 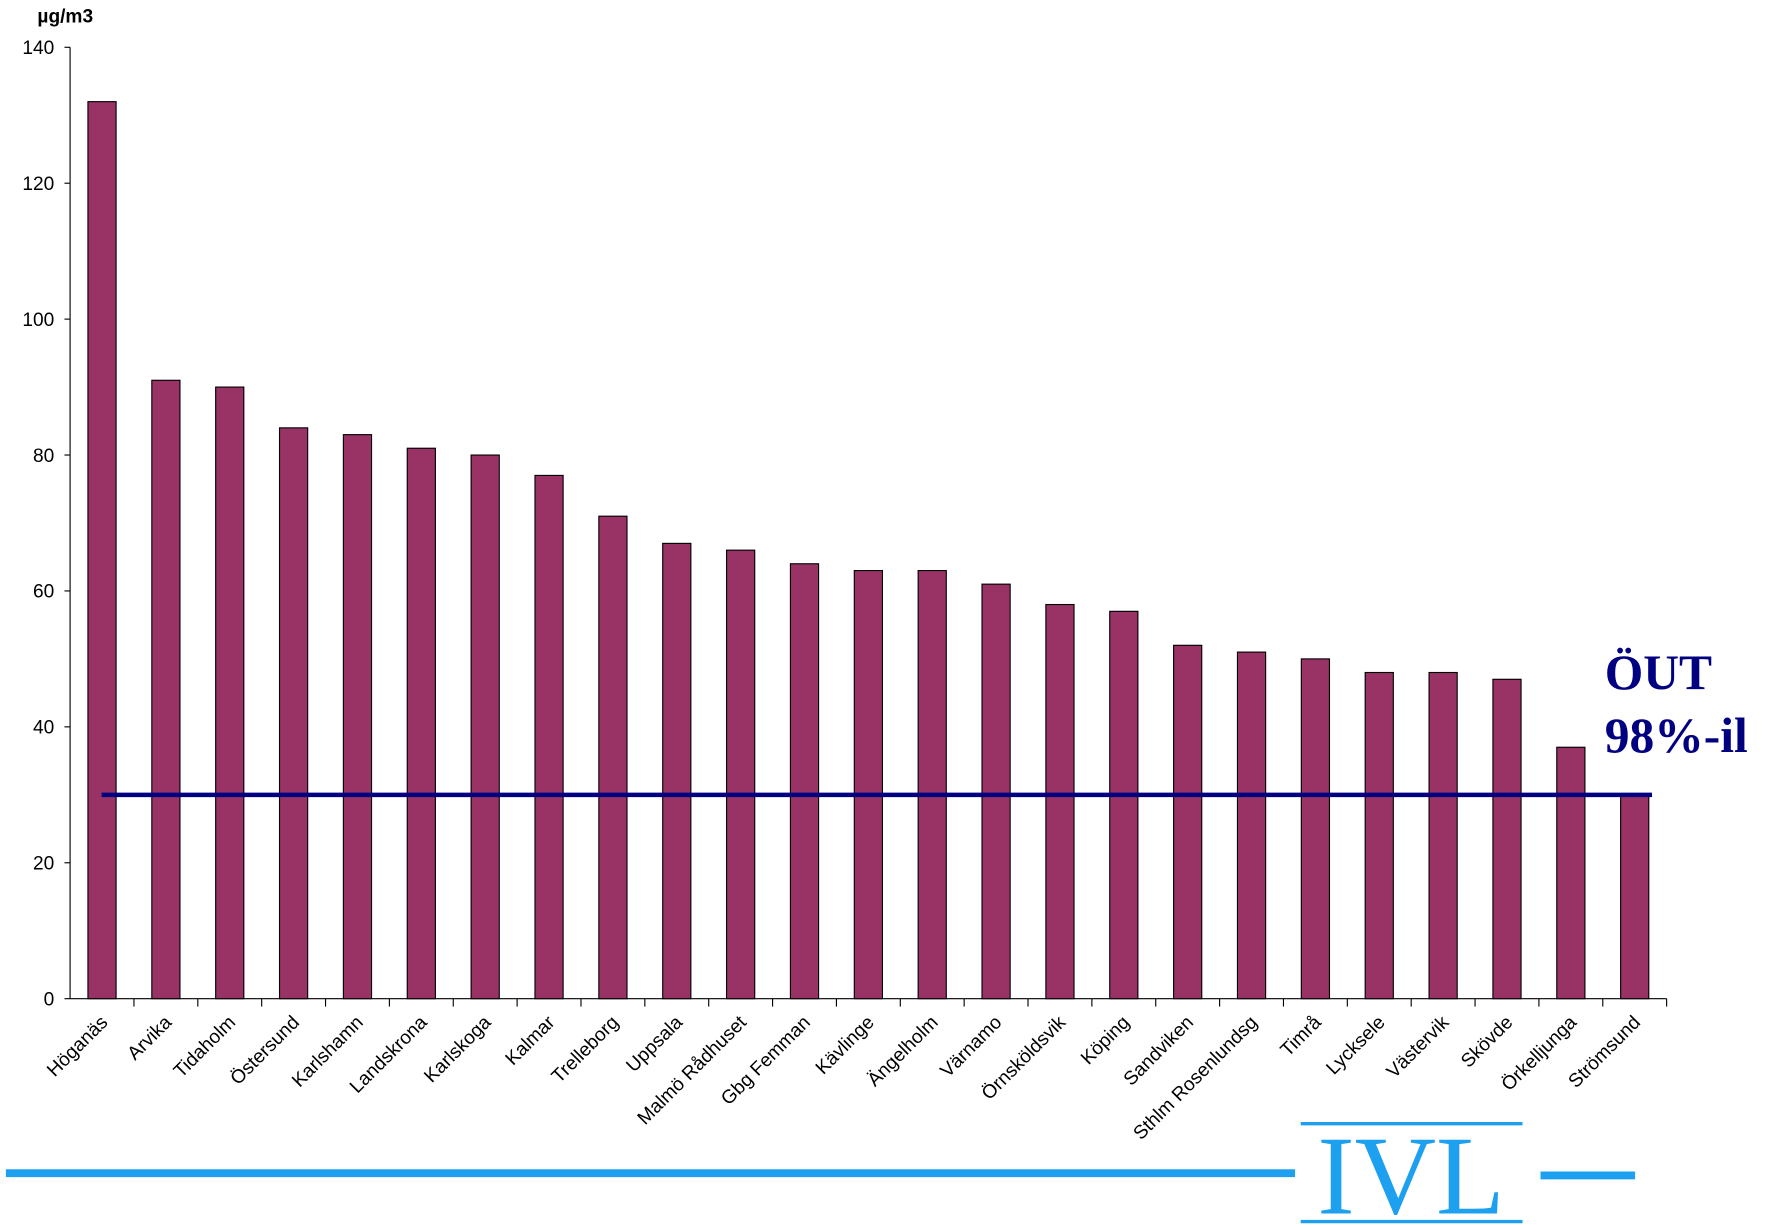 What do you see at coordinates (1301, 1036) in the screenshot?
I see `x-tick-label: Timrå` at bounding box center [1301, 1036].